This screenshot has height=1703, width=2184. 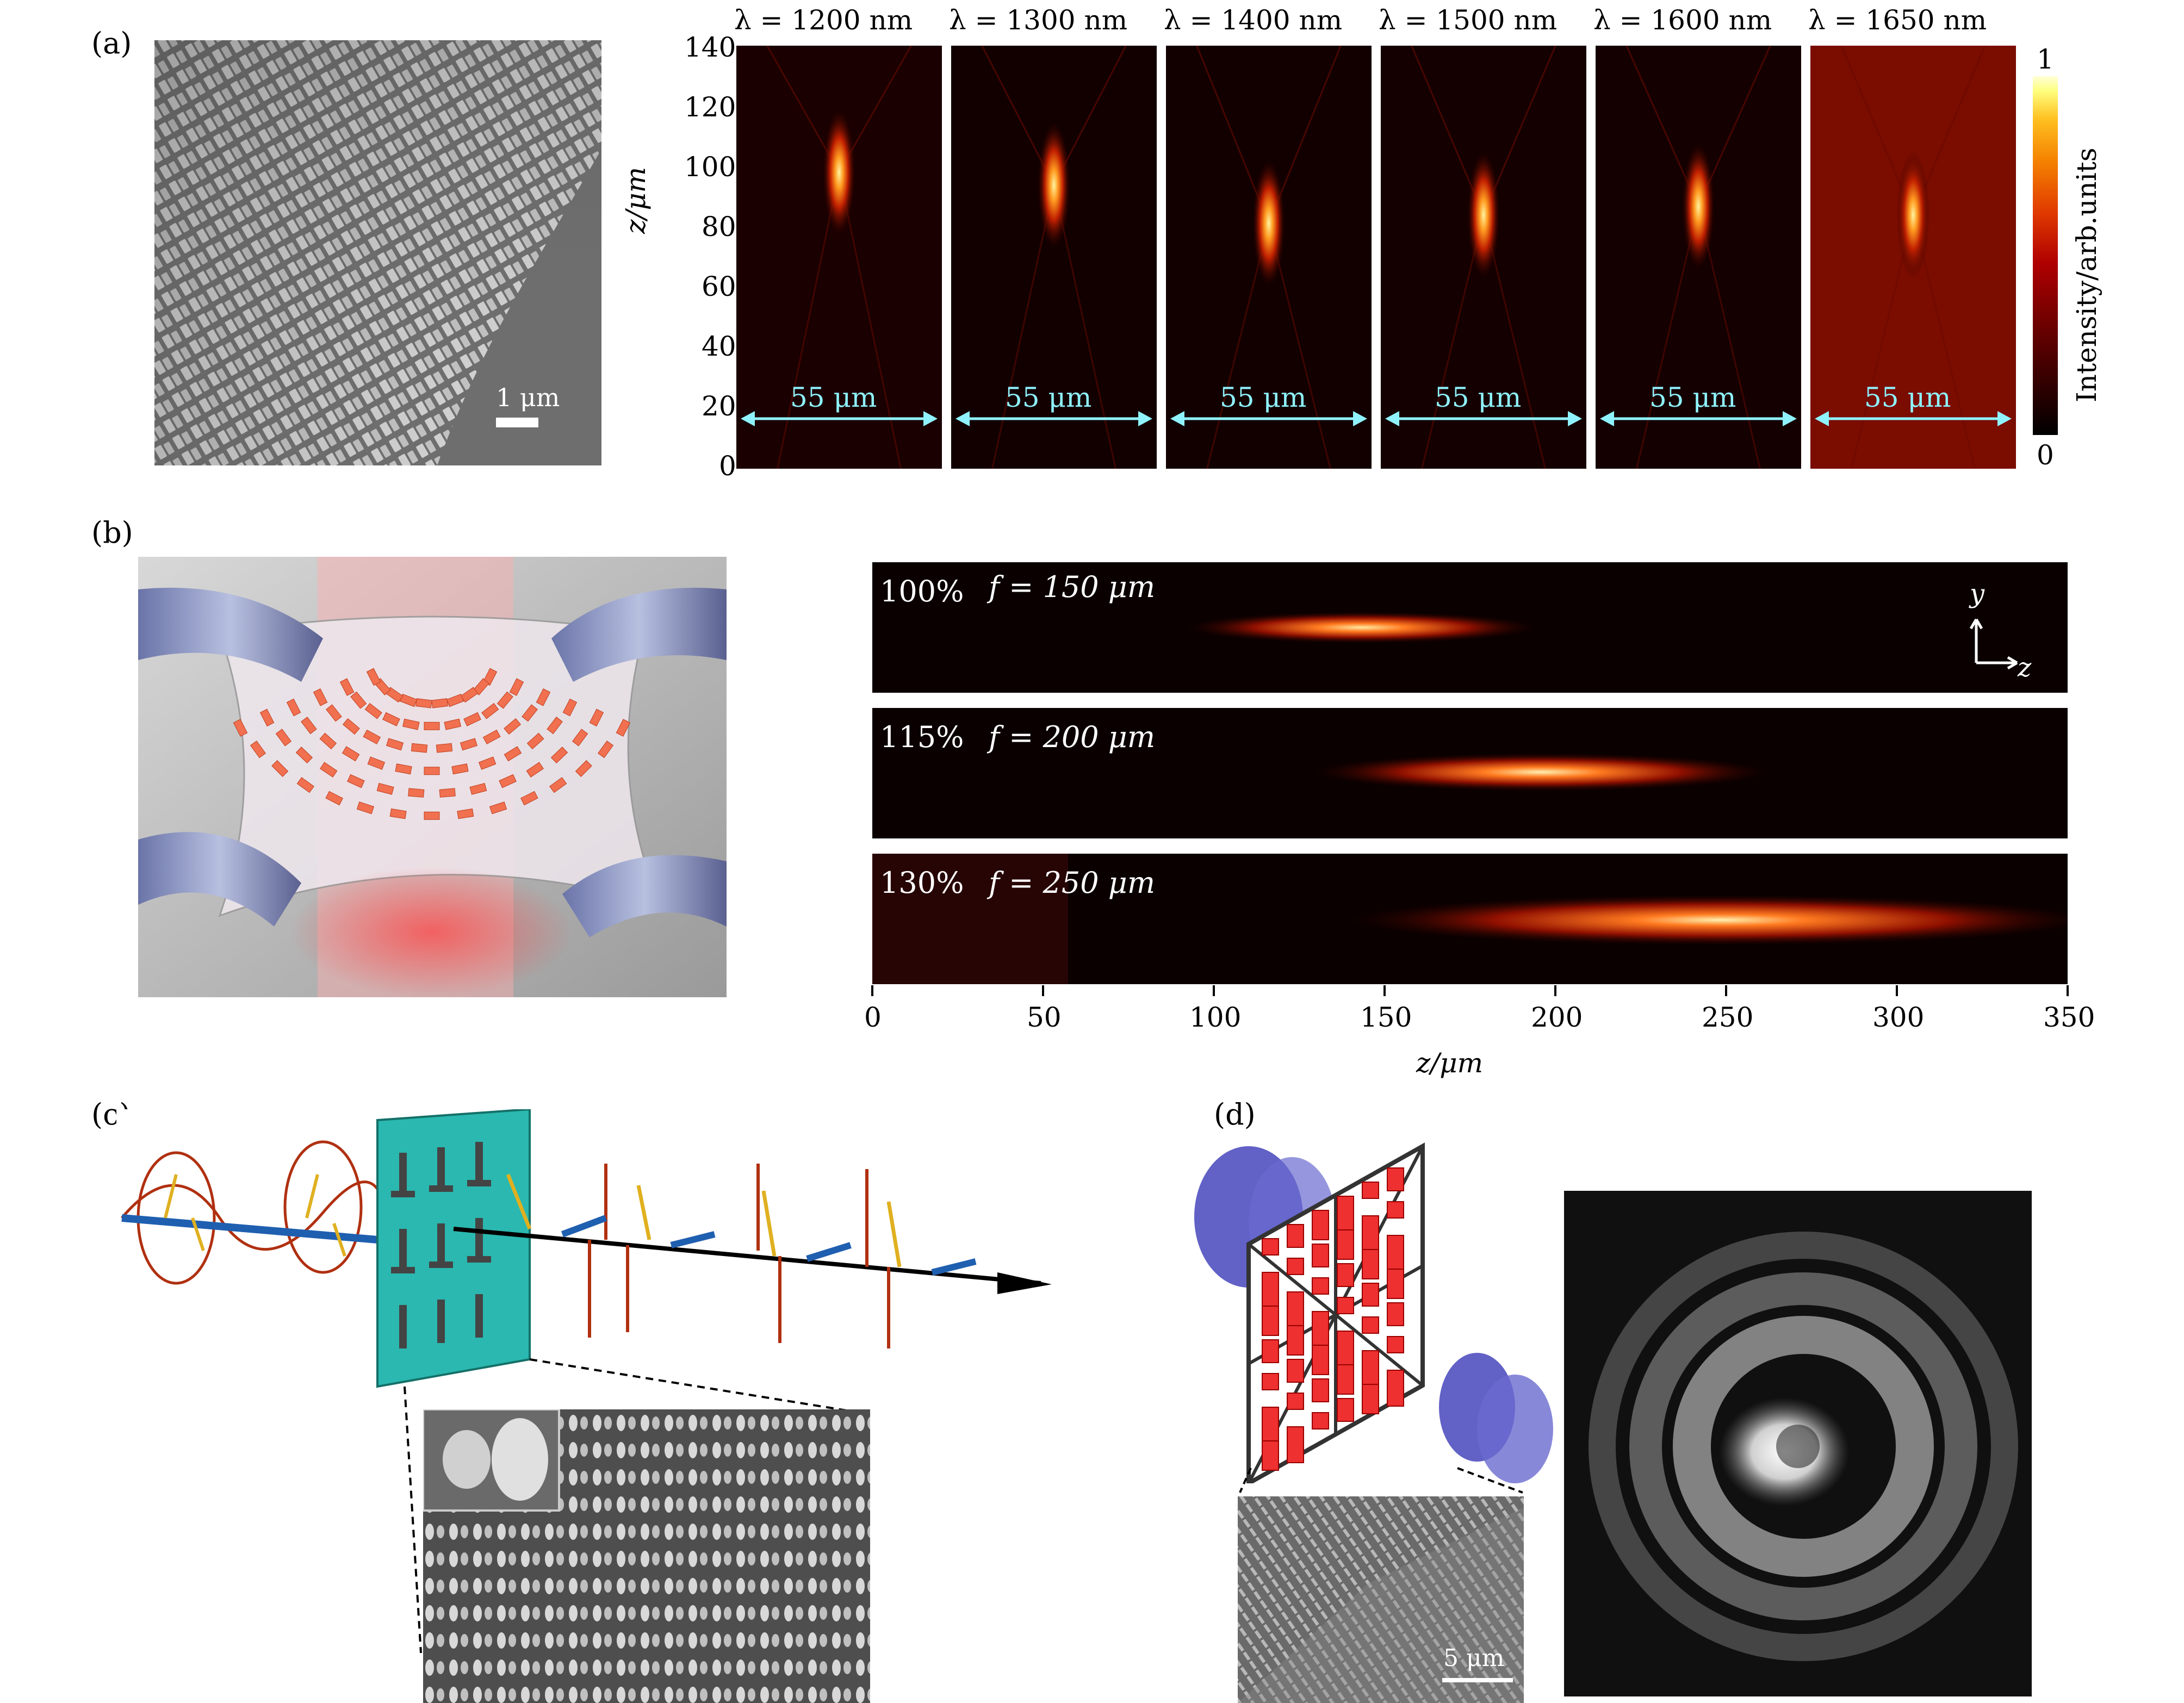 I want to click on scale-bar-label-a: 1 μm, so click(x=528, y=397).